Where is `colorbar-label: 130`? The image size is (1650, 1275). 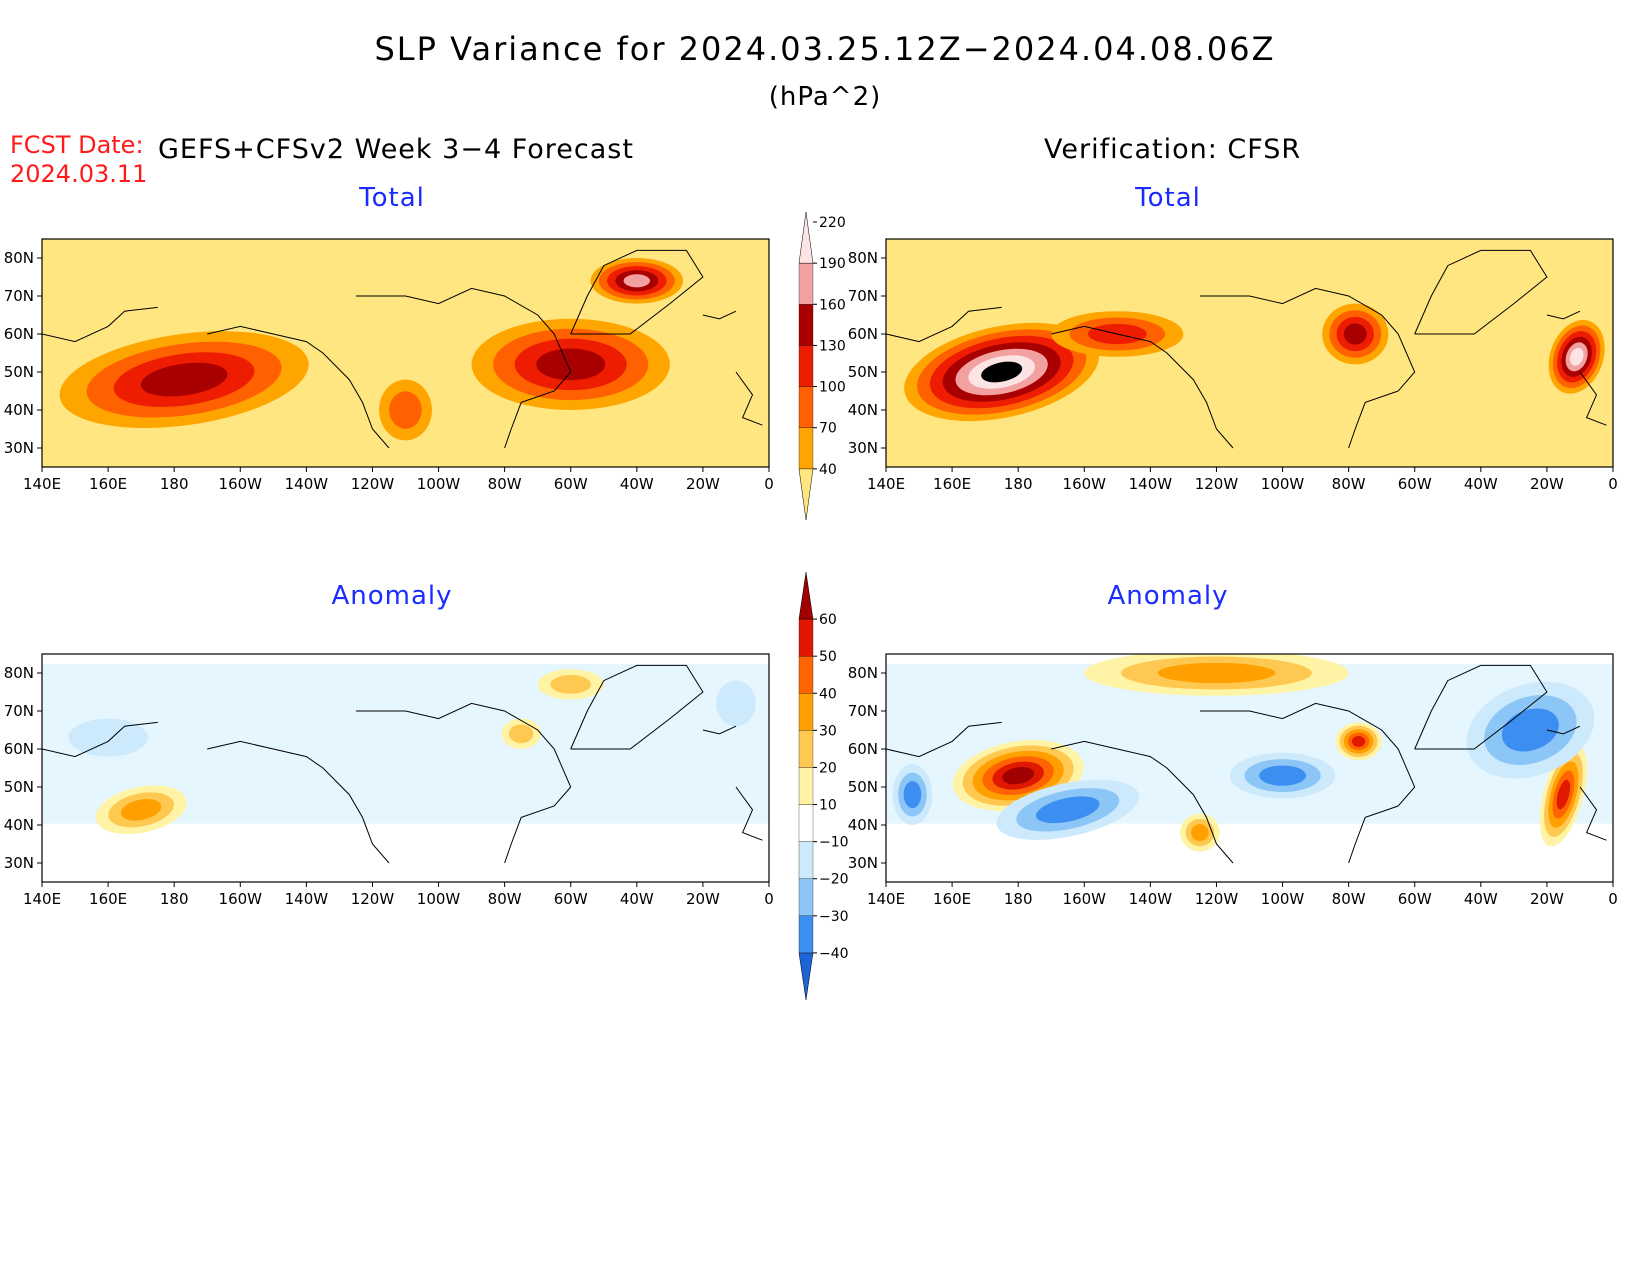
colorbar-label: 130 is located at coordinates (832, 346).